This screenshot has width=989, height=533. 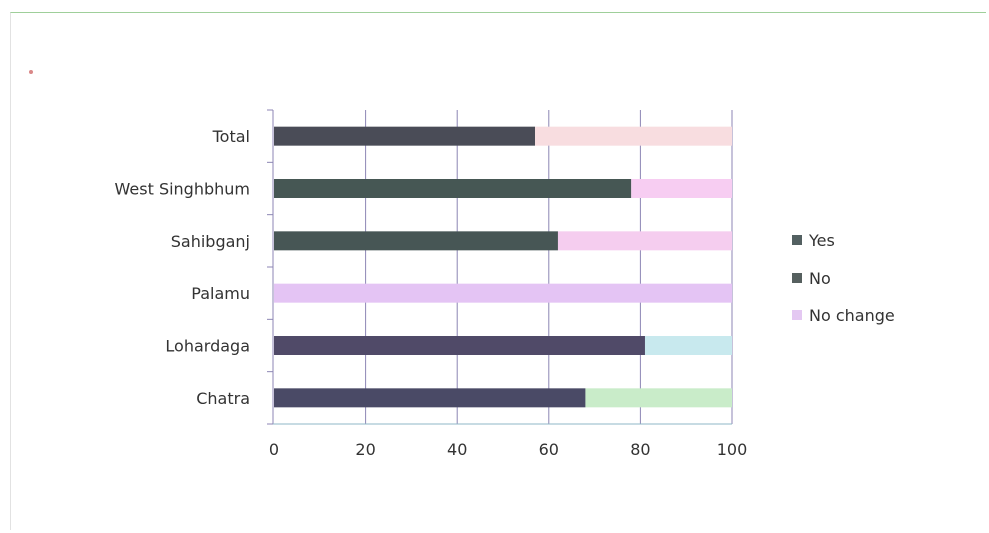 What do you see at coordinates (797, 315) in the screenshot?
I see `legend-swatch-no-change` at bounding box center [797, 315].